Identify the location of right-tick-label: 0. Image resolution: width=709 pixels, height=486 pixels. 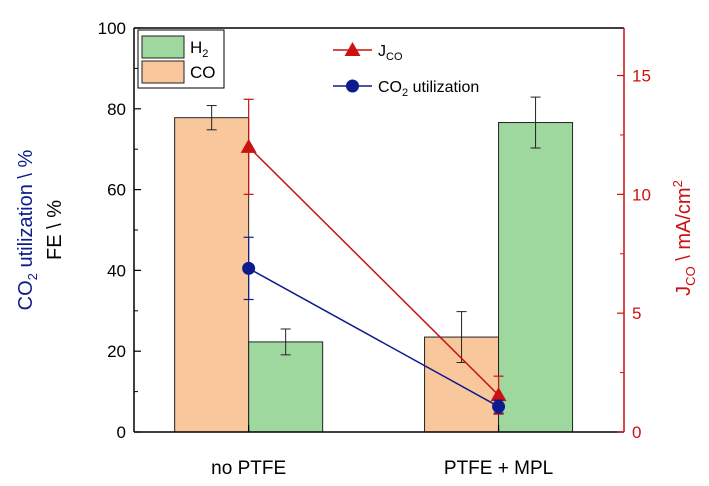
(636, 432).